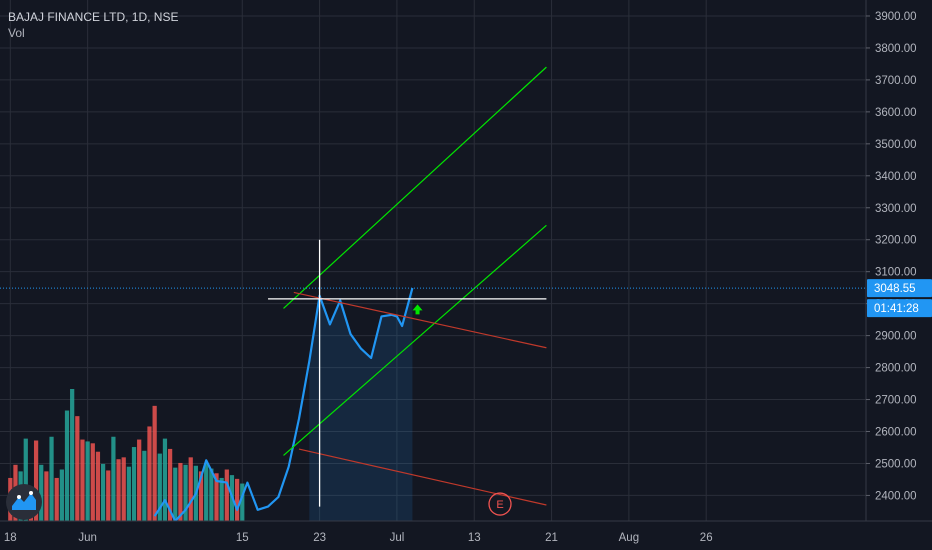 The height and width of the screenshot is (550, 932). I want to click on time-tick-label: Jun, so click(87, 538).